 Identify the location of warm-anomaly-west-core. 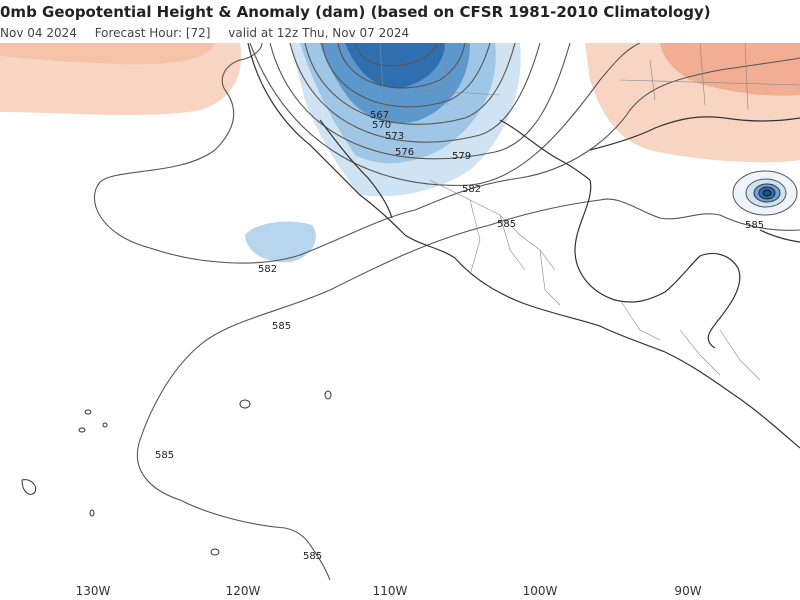
(107, 54).